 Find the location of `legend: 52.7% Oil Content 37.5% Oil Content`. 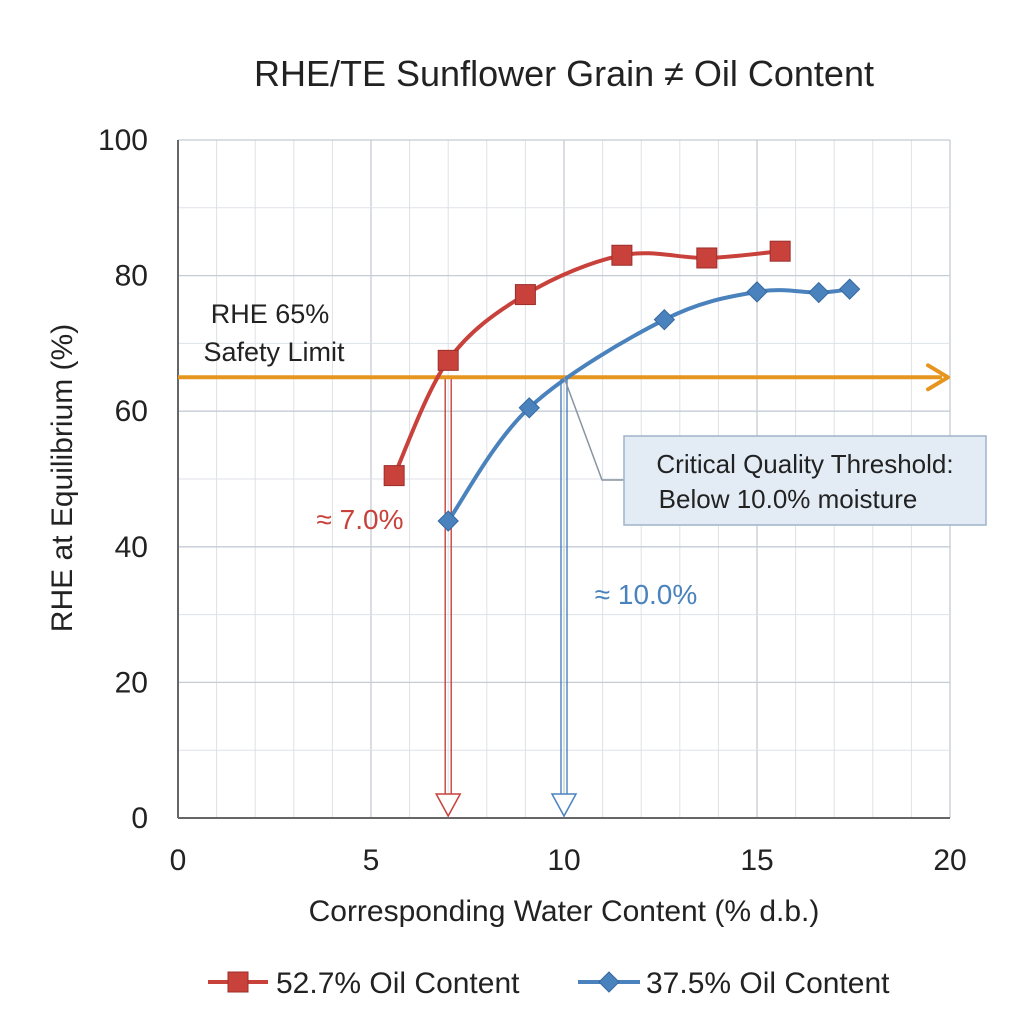

legend: 52.7% Oil Content 37.5% Oil Content is located at coordinates (549, 983).